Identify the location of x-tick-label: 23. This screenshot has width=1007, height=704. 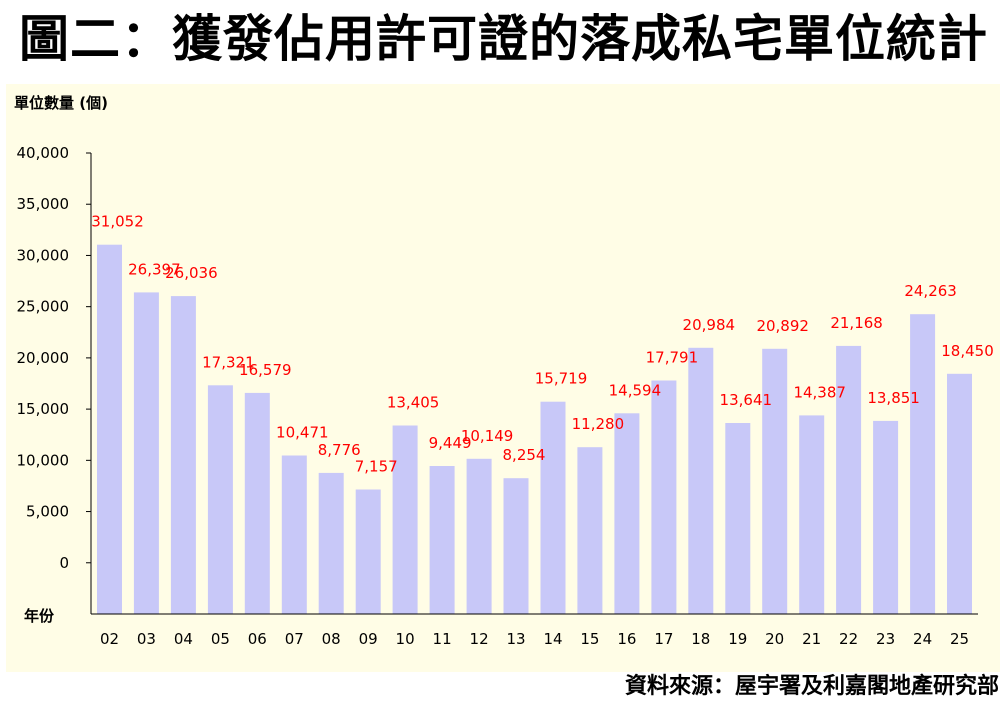
(885, 639).